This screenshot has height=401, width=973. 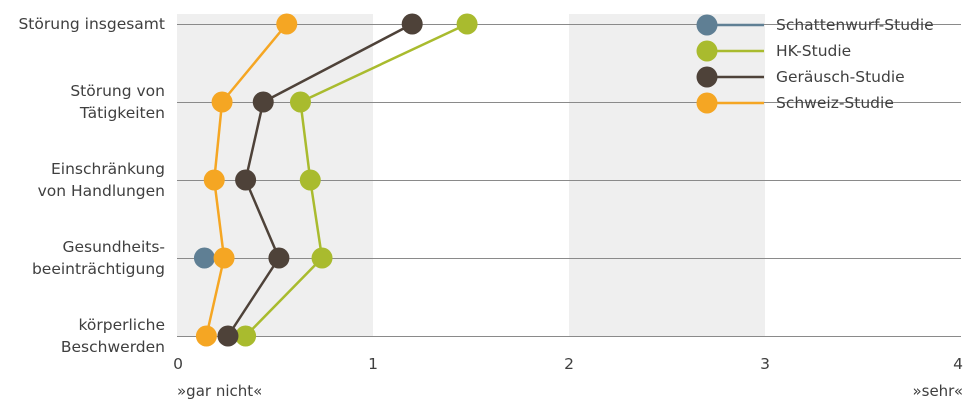 What do you see at coordinates (765, 364) in the screenshot?
I see `x-tick-label-3: 3` at bounding box center [765, 364].